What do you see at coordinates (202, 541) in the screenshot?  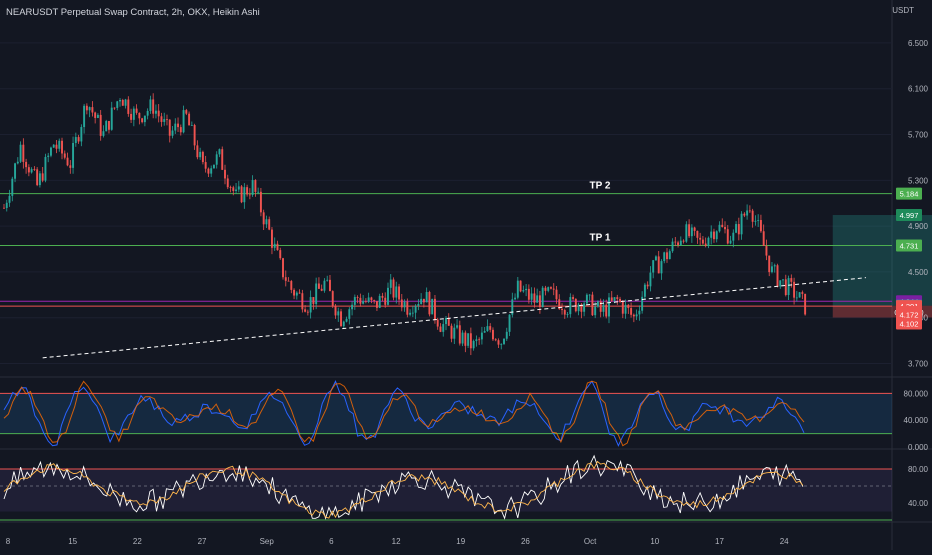 I see `x-tick-label: 27` at bounding box center [202, 541].